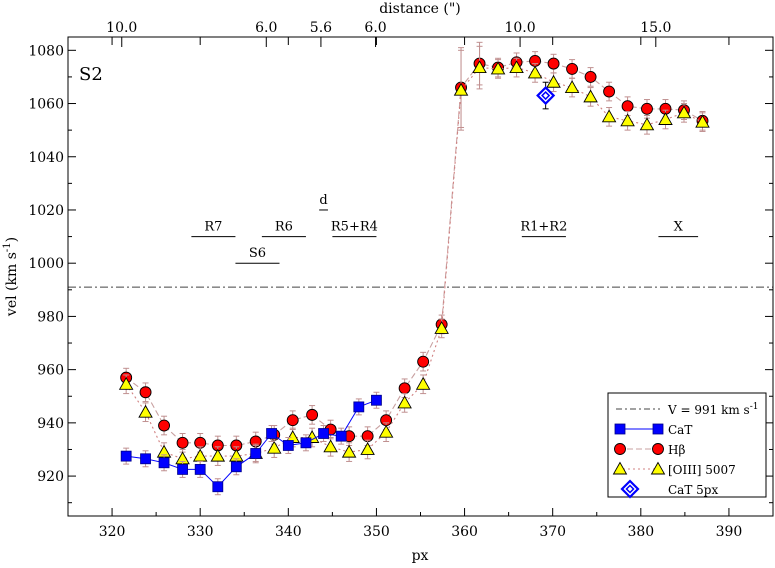  What do you see at coordinates (754, 407) in the screenshot?
I see `legend-label-sup: -1` at bounding box center [754, 407].